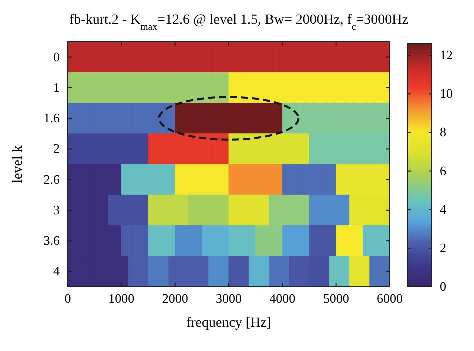  What do you see at coordinates (443, 170) in the screenshot?
I see `color-bar-label: 6` at bounding box center [443, 170].